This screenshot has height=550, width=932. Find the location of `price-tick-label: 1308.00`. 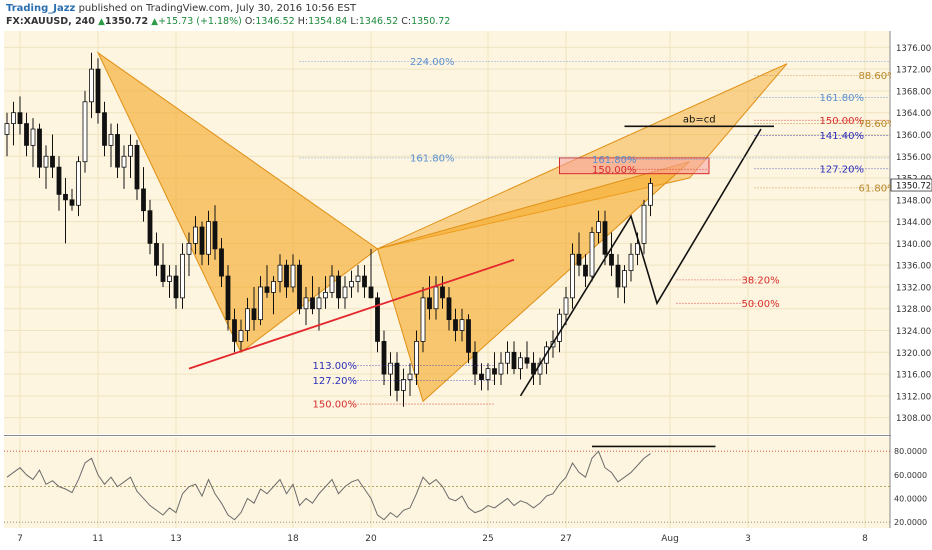

price-tick-label: 1308.00 is located at coordinates (913, 419).